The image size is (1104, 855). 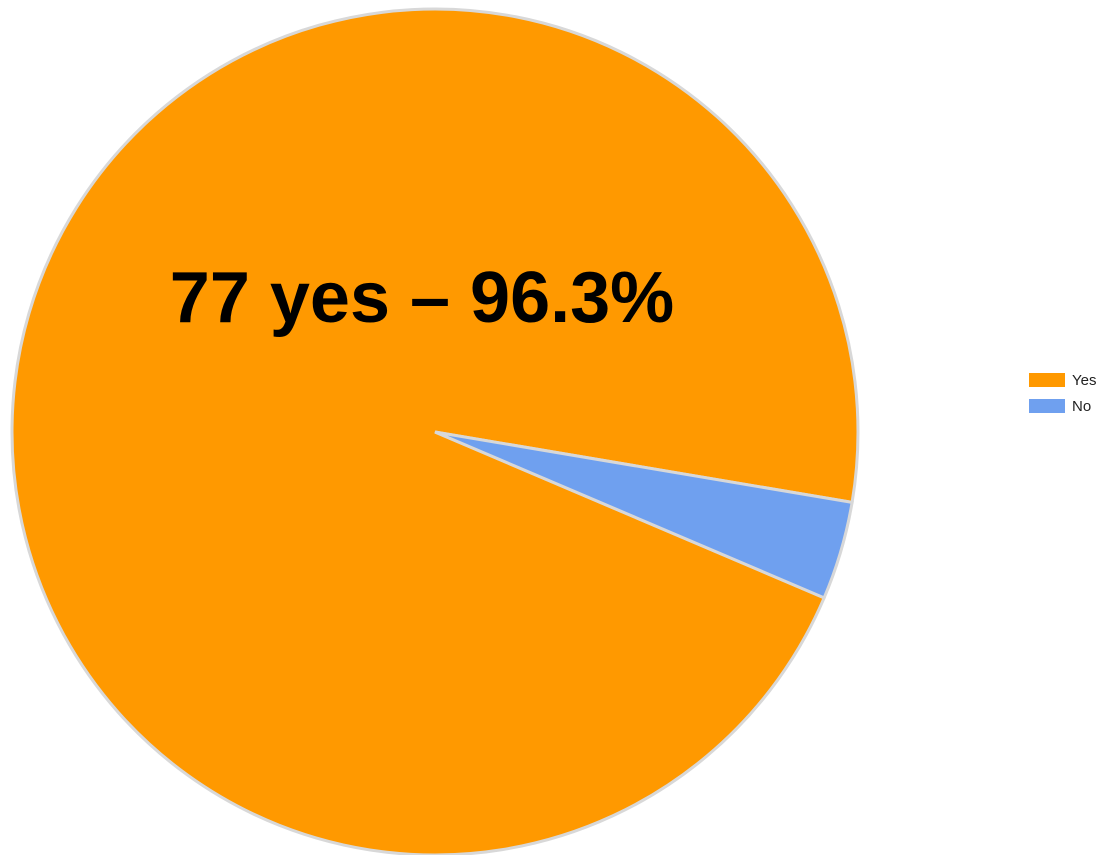 What do you see at coordinates (644, 515) in the screenshot?
I see `pie-slice-no` at bounding box center [644, 515].